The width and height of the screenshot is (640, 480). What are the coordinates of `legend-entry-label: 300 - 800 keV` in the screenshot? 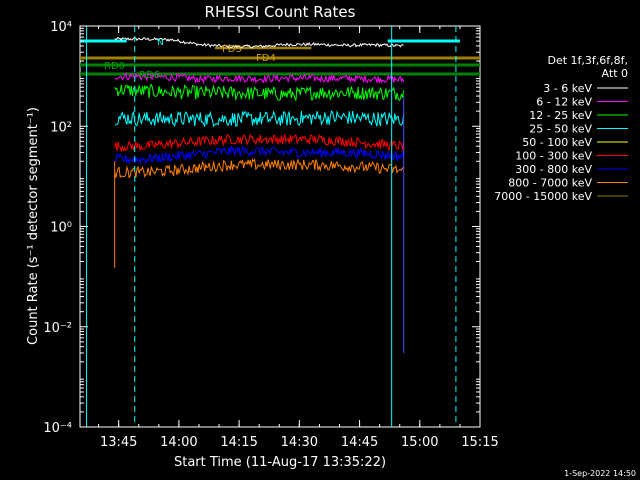 It's located at (553, 169).